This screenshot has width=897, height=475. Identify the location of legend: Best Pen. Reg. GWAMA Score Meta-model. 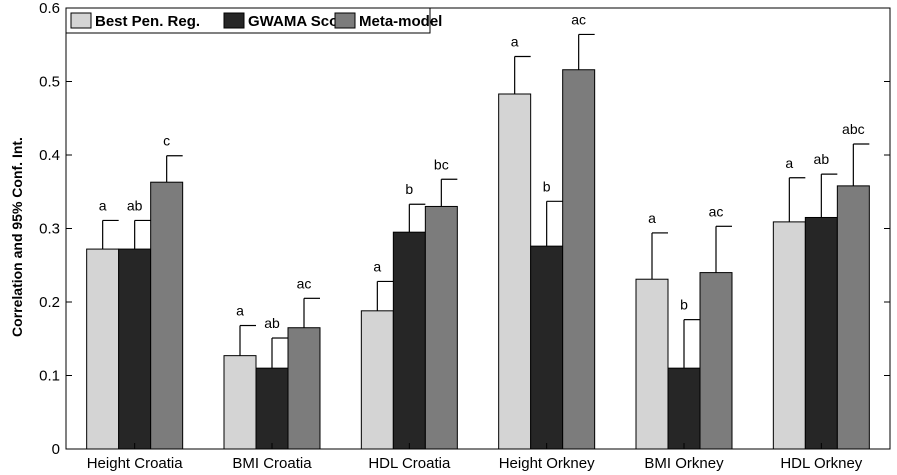
(253, 20).